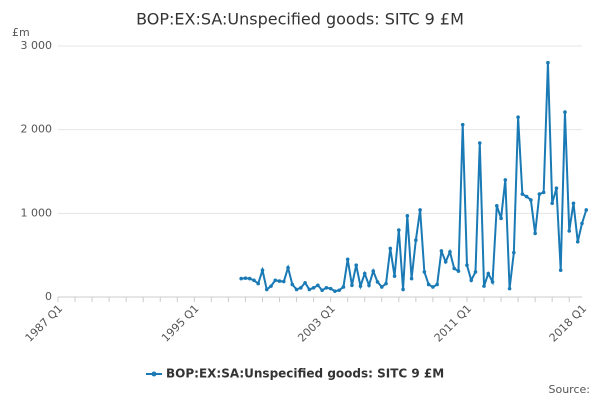 This screenshot has height=400, width=600. I want to click on y-axis-label: £m, so click(21, 32).